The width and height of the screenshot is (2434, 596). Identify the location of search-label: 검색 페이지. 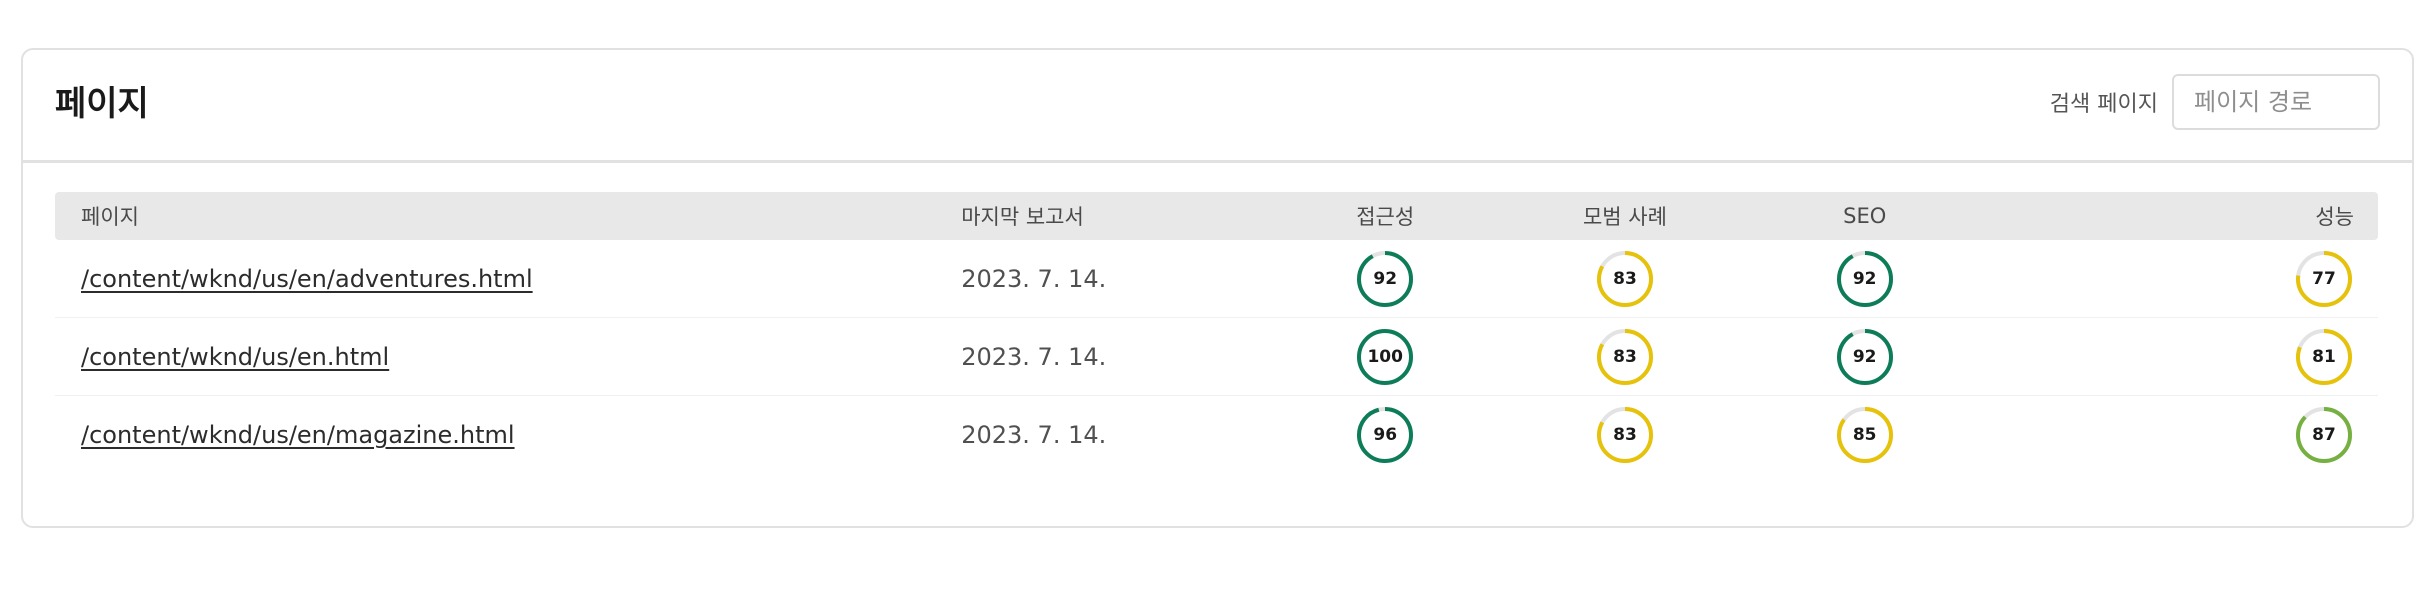
(2103, 104).